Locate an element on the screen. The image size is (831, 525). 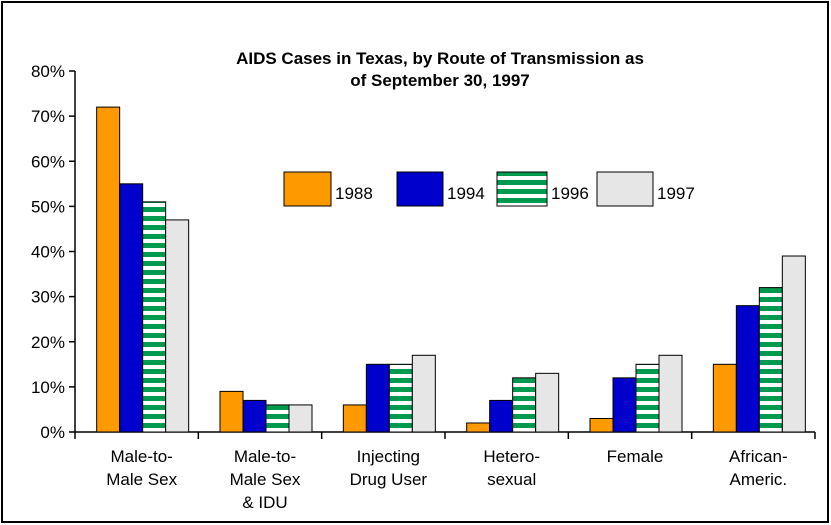
legend-label: 1994 is located at coordinates (466, 193).